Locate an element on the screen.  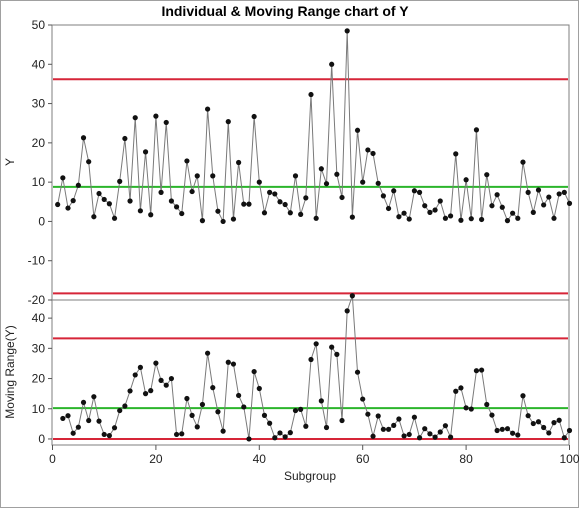
ind-y-tick-label: 0 is located at coordinates (41, 221).